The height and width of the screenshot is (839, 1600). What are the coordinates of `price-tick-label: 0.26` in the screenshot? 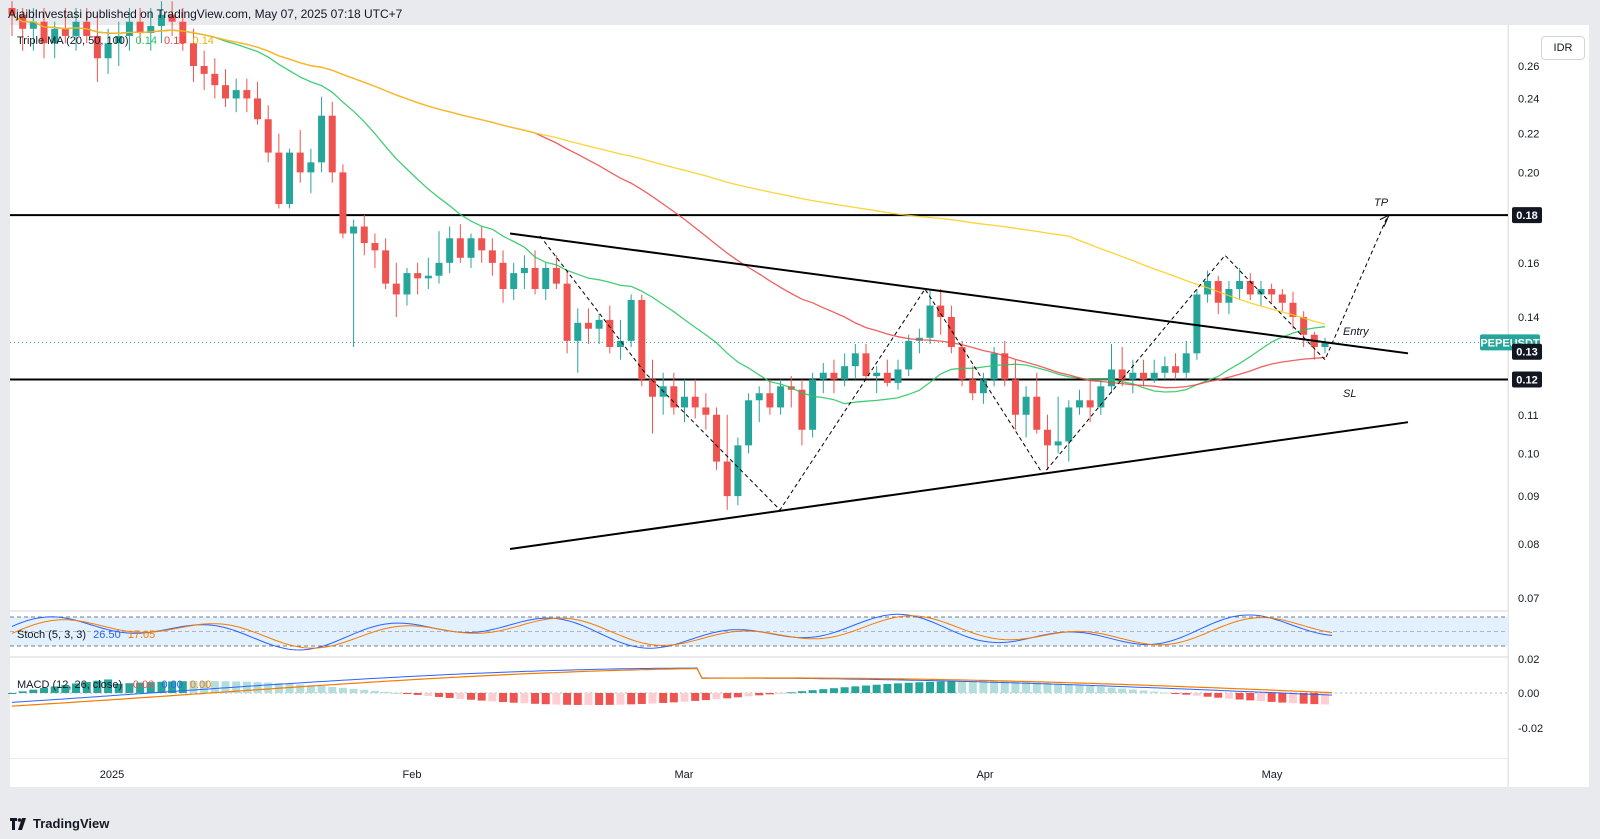 It's located at (1528, 67).